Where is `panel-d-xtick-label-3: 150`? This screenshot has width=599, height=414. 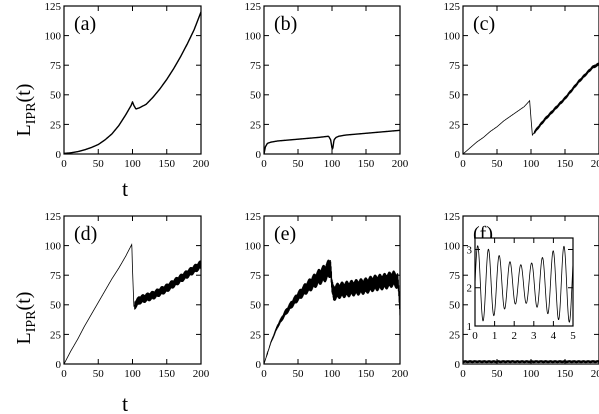 panel-d-xtick-label-3: 150 is located at coordinates (167, 374).